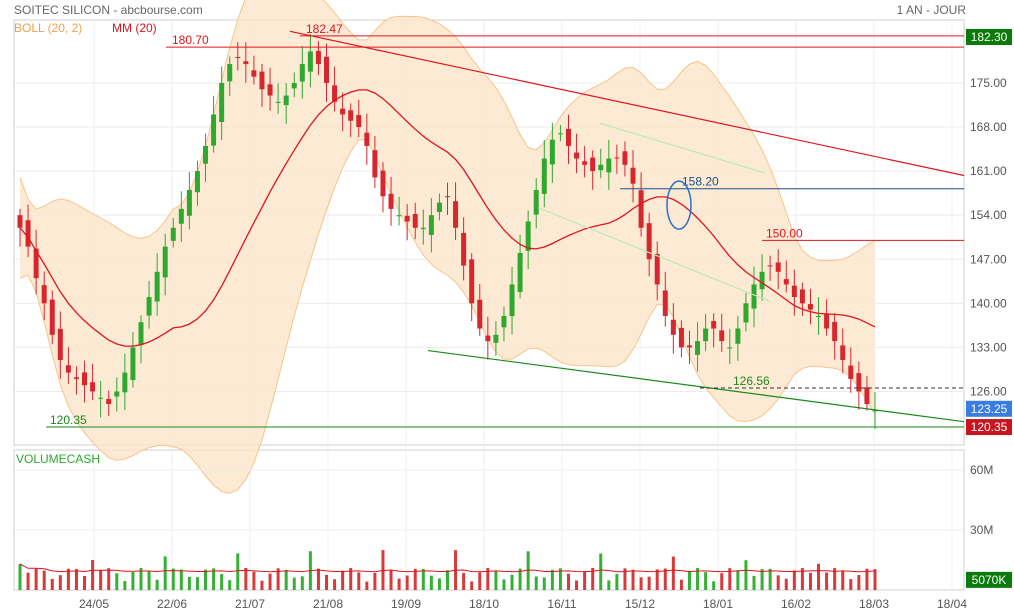 The width and height of the screenshot is (1014, 614). What do you see at coordinates (988, 303) in the screenshot?
I see `price-tick-label: 140.00` at bounding box center [988, 303].